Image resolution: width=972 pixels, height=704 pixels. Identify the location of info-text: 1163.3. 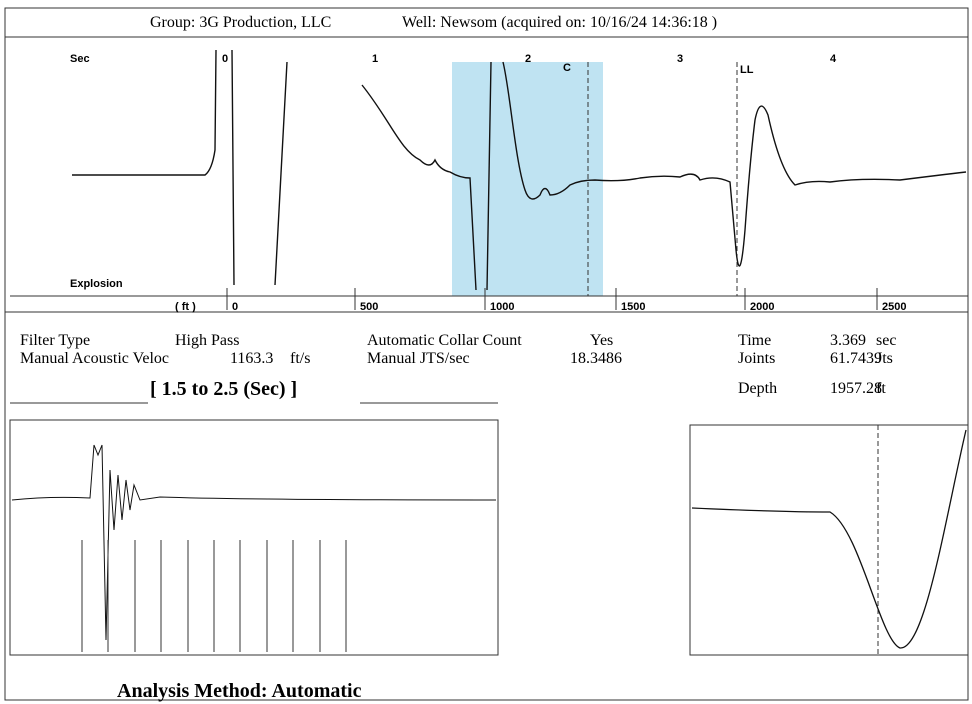
(251, 358).